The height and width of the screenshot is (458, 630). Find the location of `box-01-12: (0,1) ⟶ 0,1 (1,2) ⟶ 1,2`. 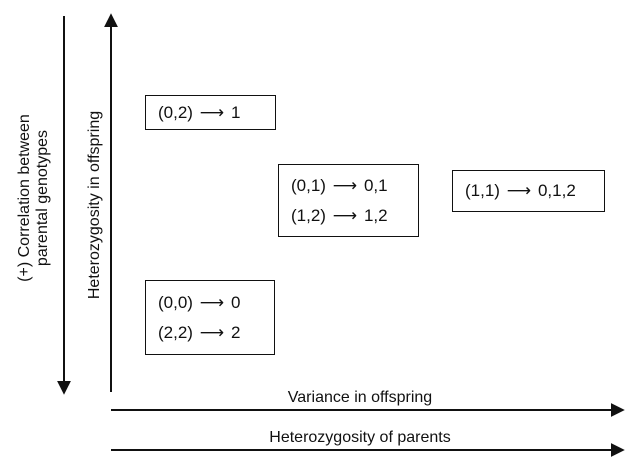

box-01-12: (0,1) ⟶ 0,1 (1,2) ⟶ 1,2 is located at coordinates (348, 200).